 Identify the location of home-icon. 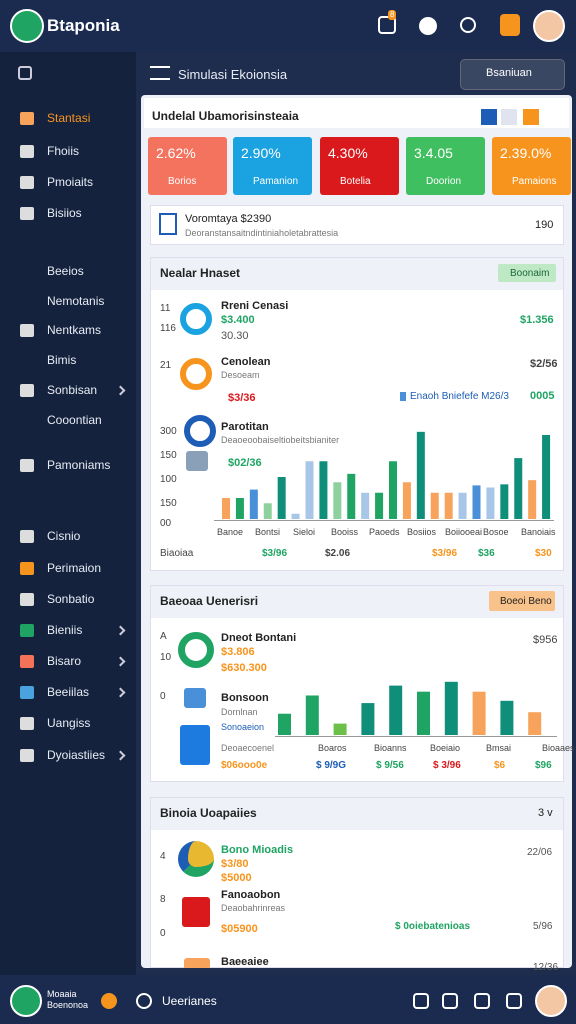
(25, 73).